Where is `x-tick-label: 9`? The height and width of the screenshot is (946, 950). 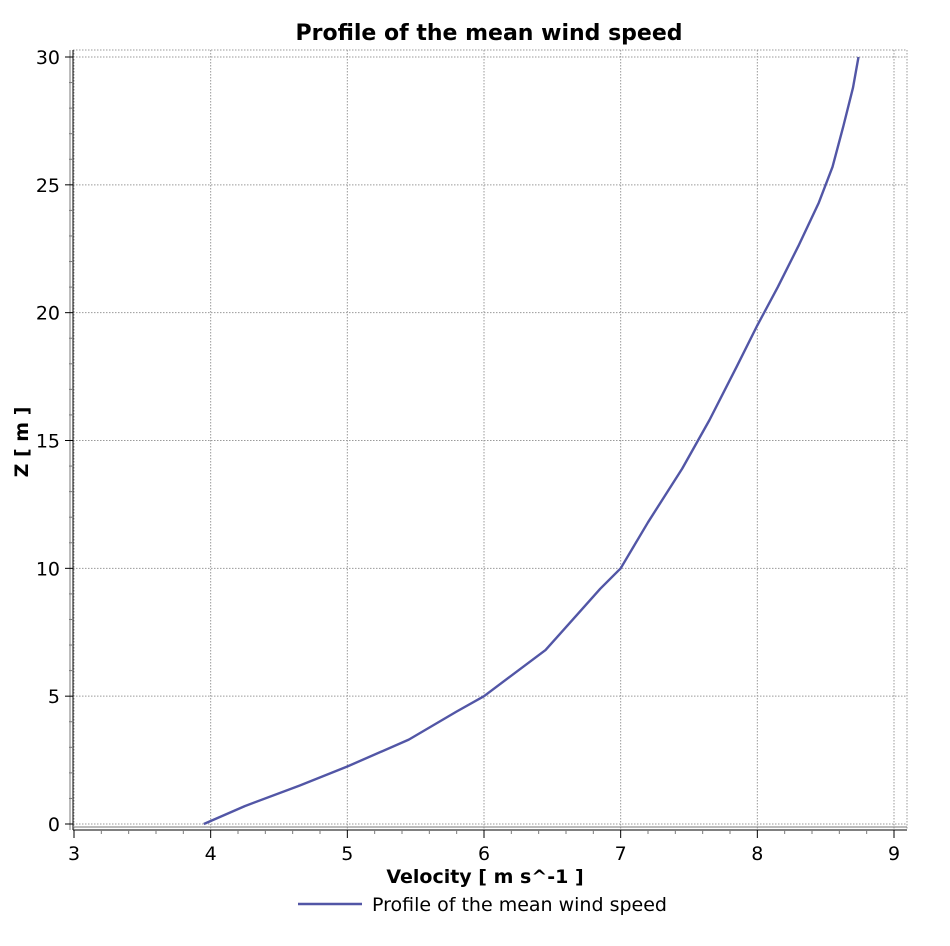
x-tick-label: 9 is located at coordinates (894, 854).